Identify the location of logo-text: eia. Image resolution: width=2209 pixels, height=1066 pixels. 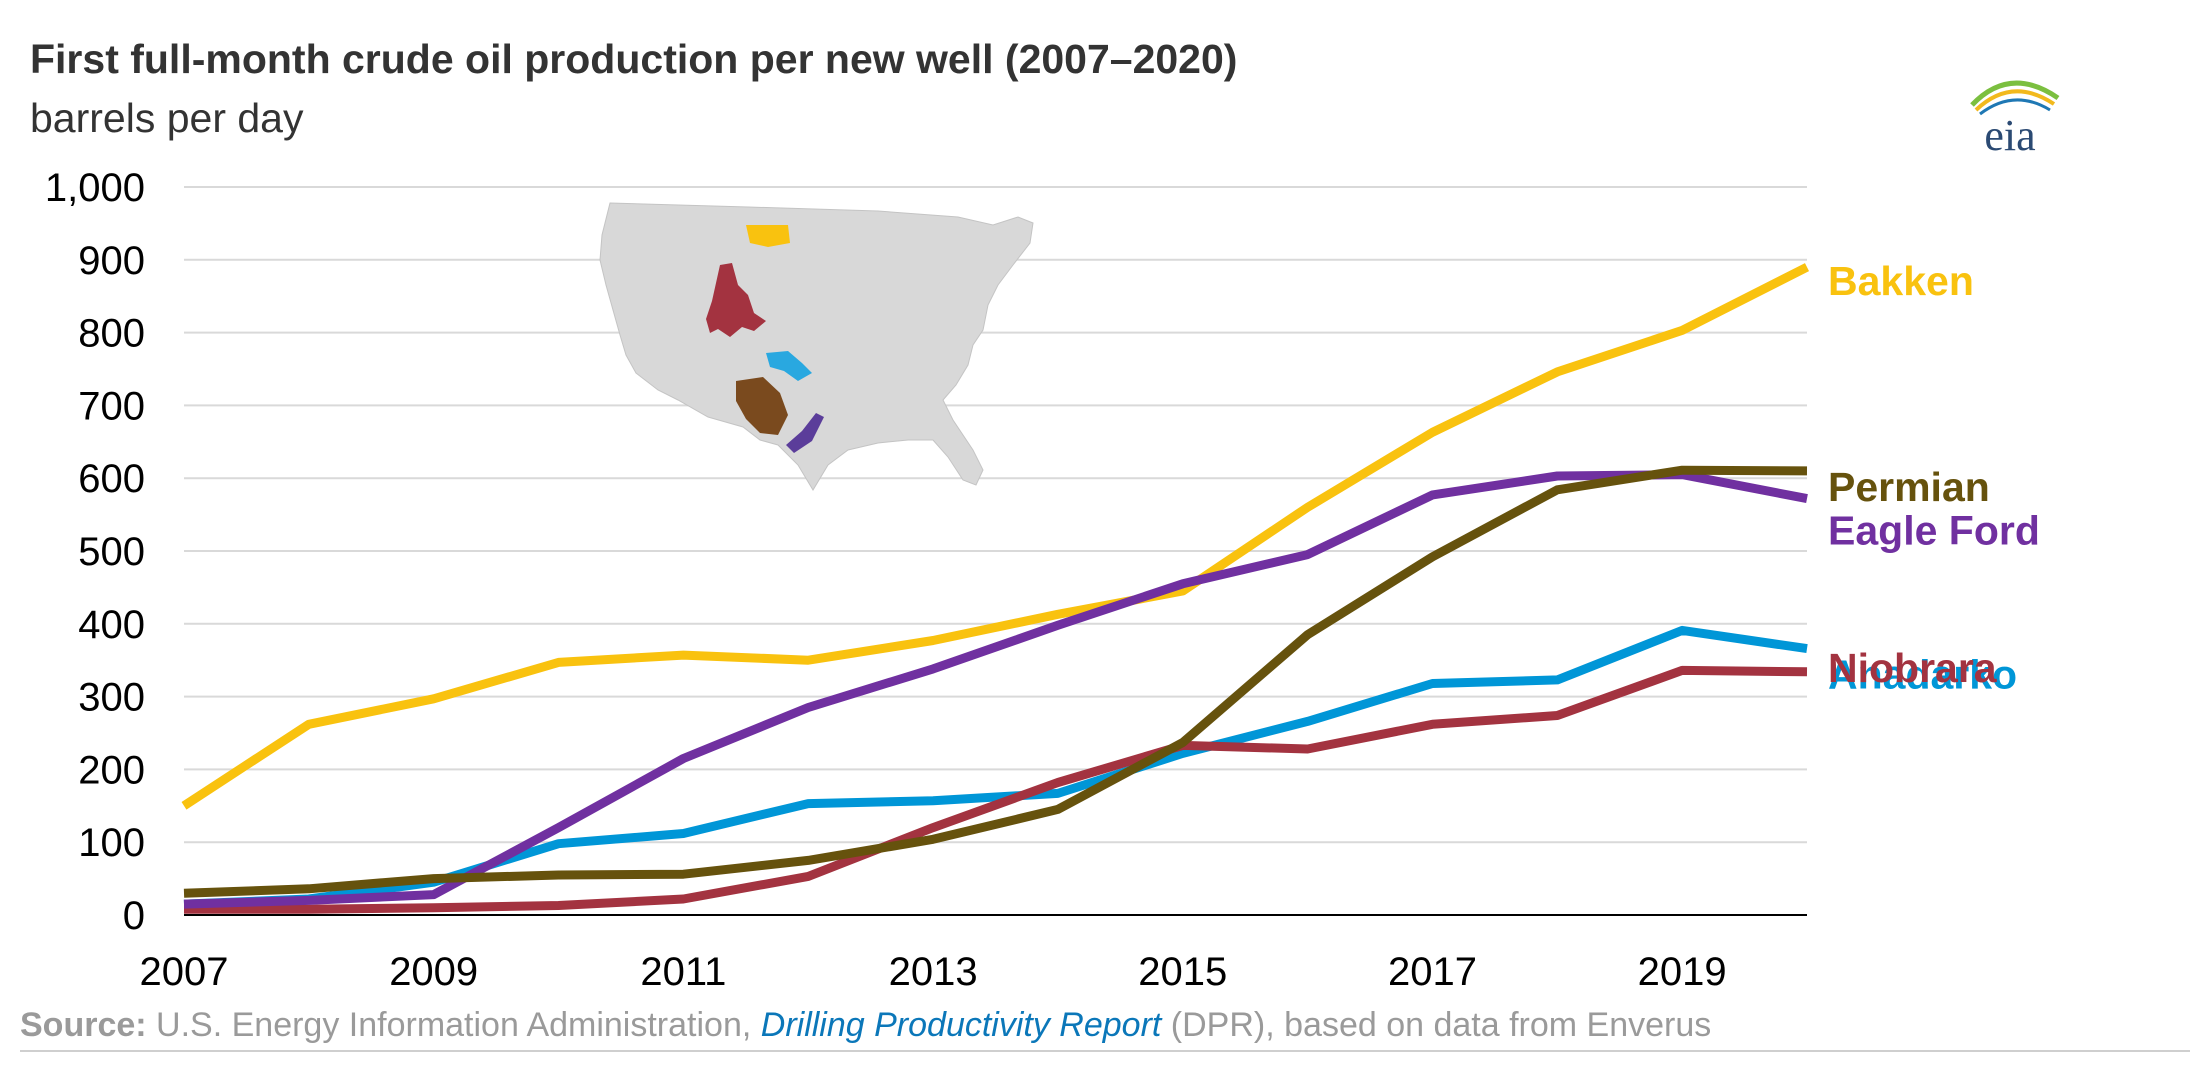
(2009, 135).